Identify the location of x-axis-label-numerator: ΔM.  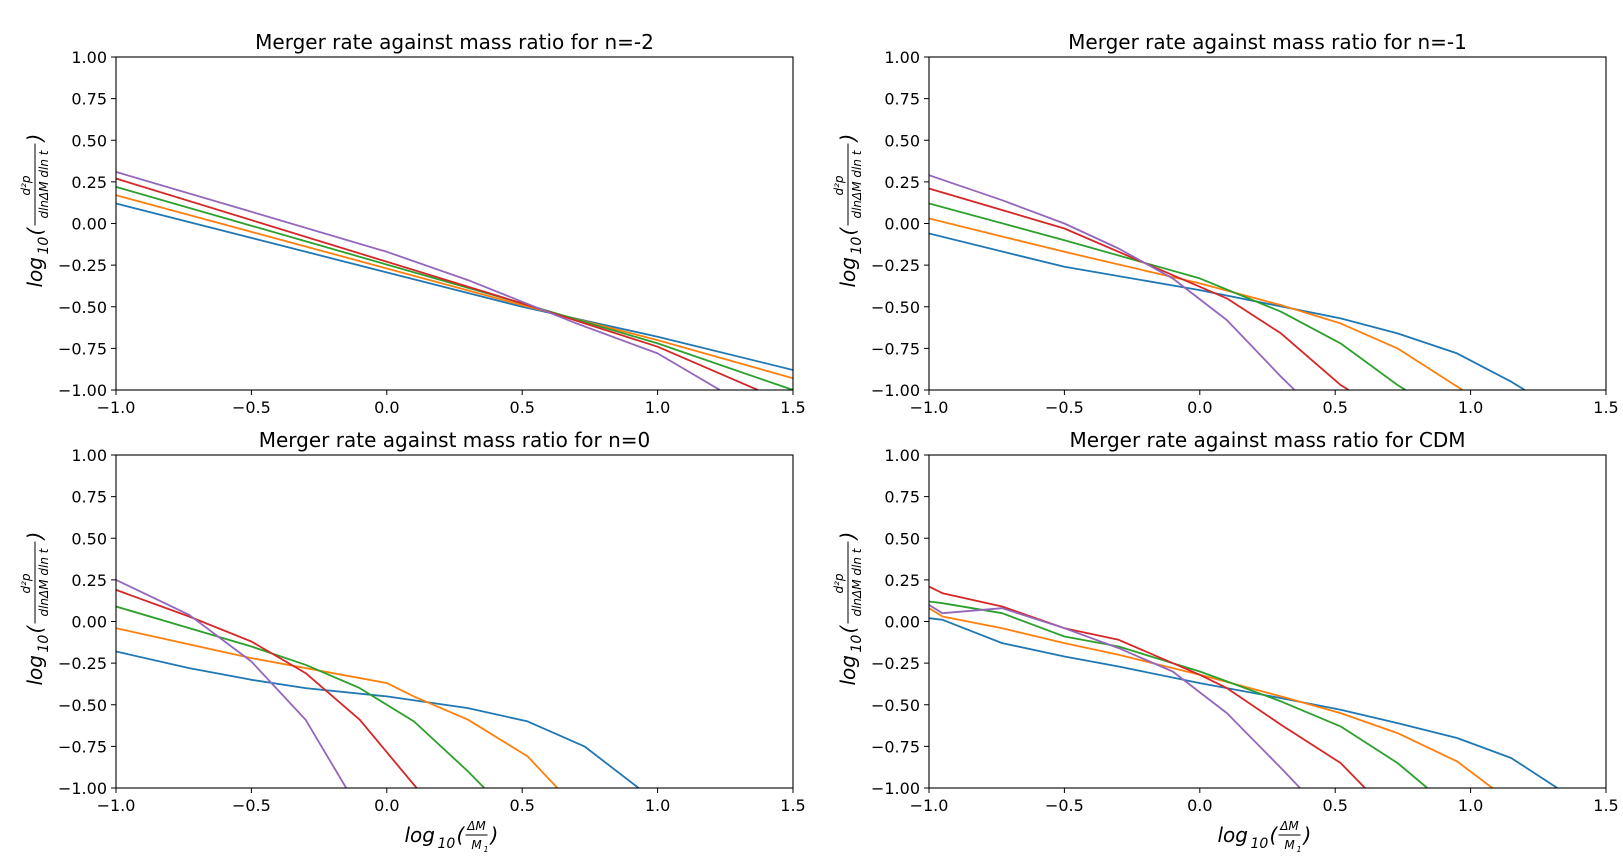
(476, 826).